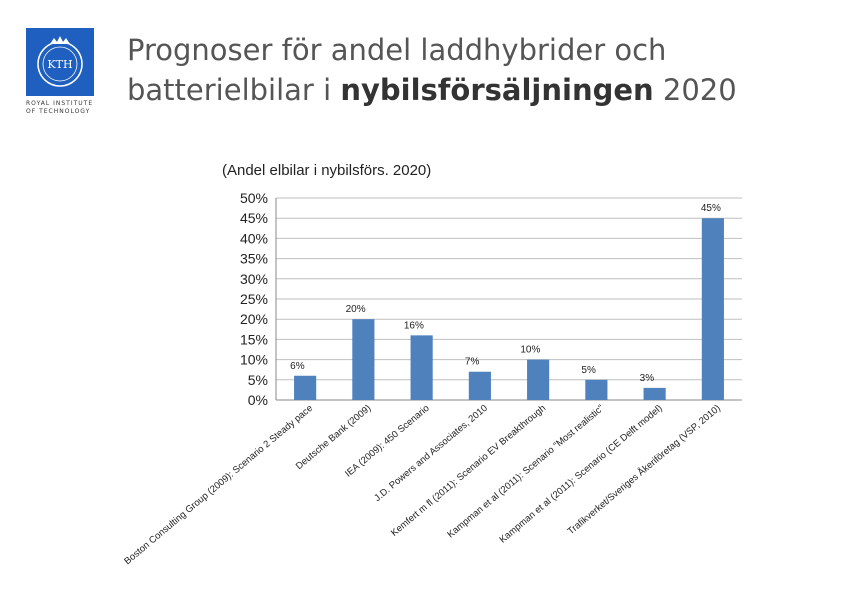 The width and height of the screenshot is (842, 595). Describe the element at coordinates (254, 319) in the screenshot. I see `y-tick-label: 20%` at that location.